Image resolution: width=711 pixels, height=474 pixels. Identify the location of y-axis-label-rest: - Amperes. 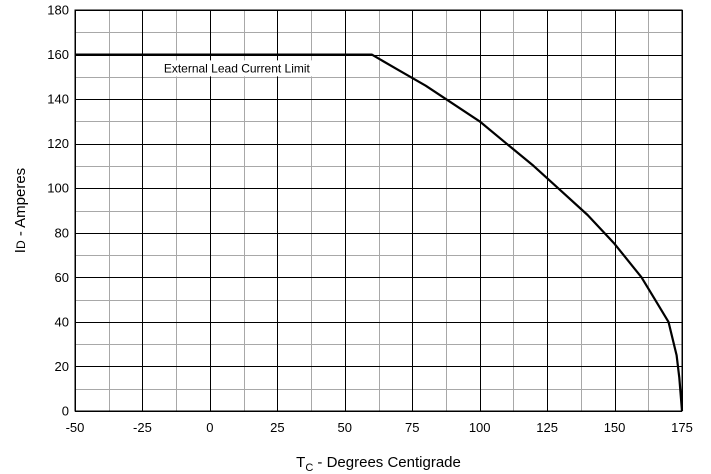
(20, 204).